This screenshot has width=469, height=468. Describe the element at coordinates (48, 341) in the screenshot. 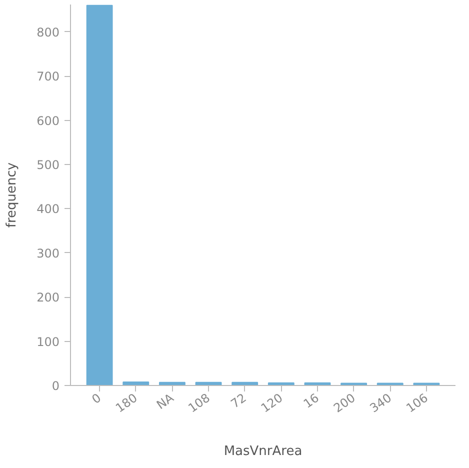

I see `y-tick-label: 100` at that location.